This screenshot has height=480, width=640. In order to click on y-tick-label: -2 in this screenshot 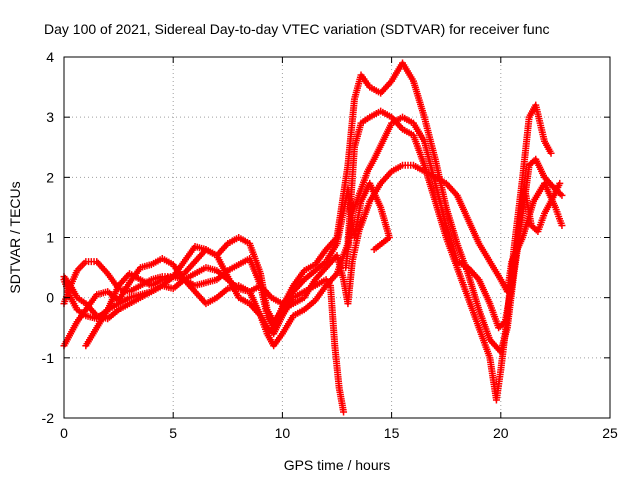, I will do `click(48, 418)`.